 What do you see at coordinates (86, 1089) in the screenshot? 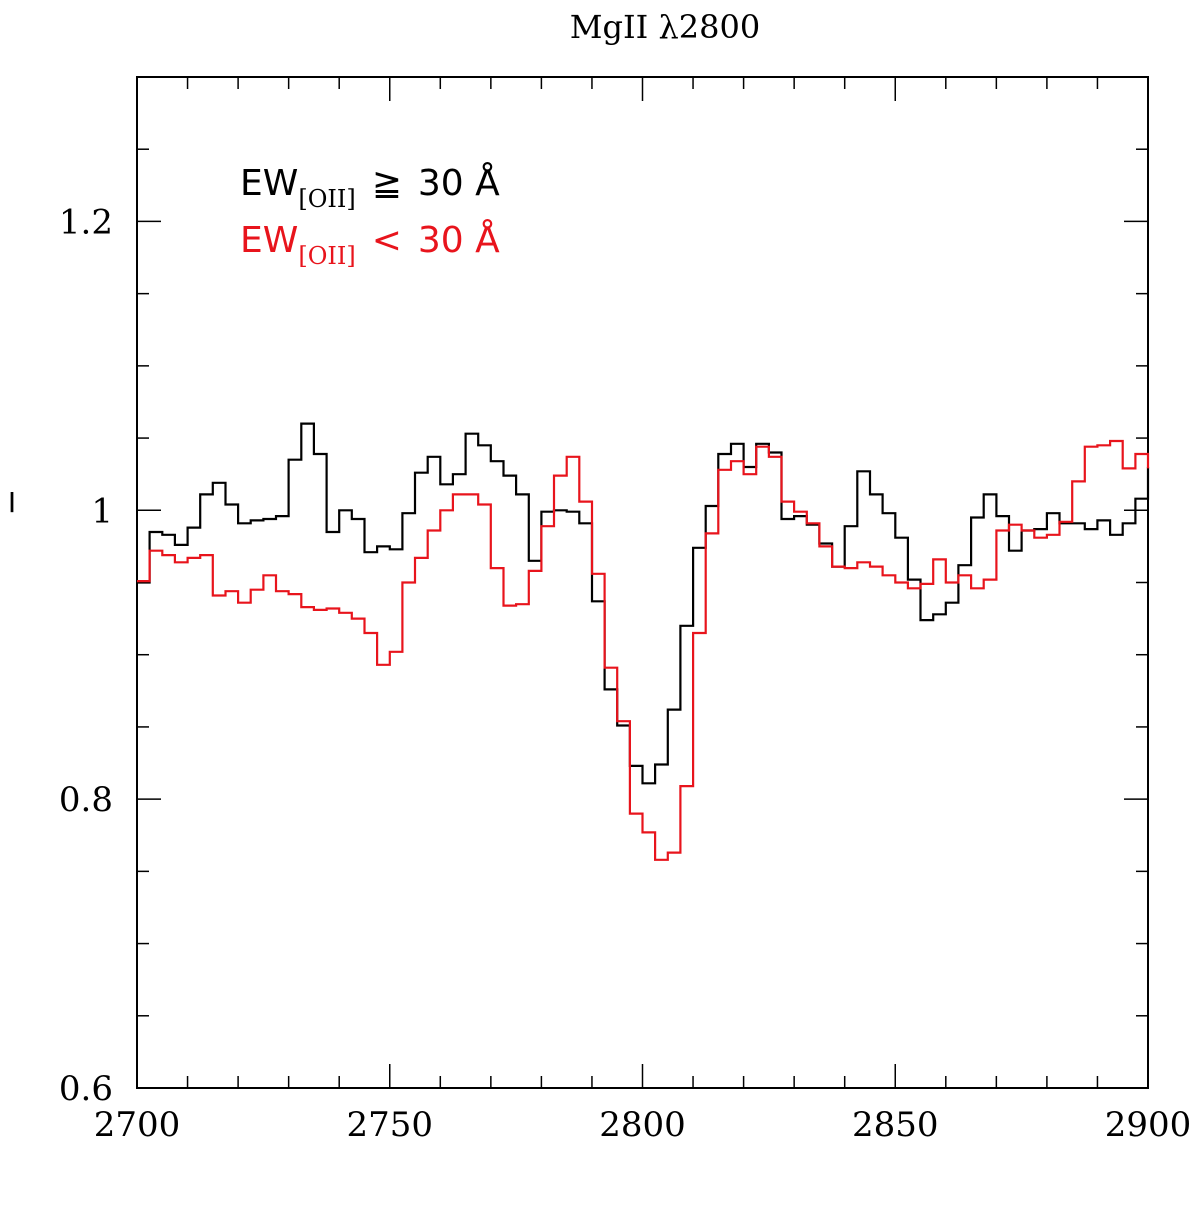
I see `y-tick-label: 0.6` at bounding box center [86, 1089].